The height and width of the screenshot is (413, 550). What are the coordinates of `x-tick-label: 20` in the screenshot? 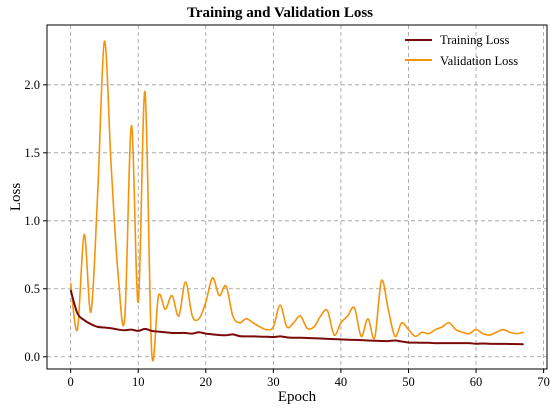 It's located at (206, 382).